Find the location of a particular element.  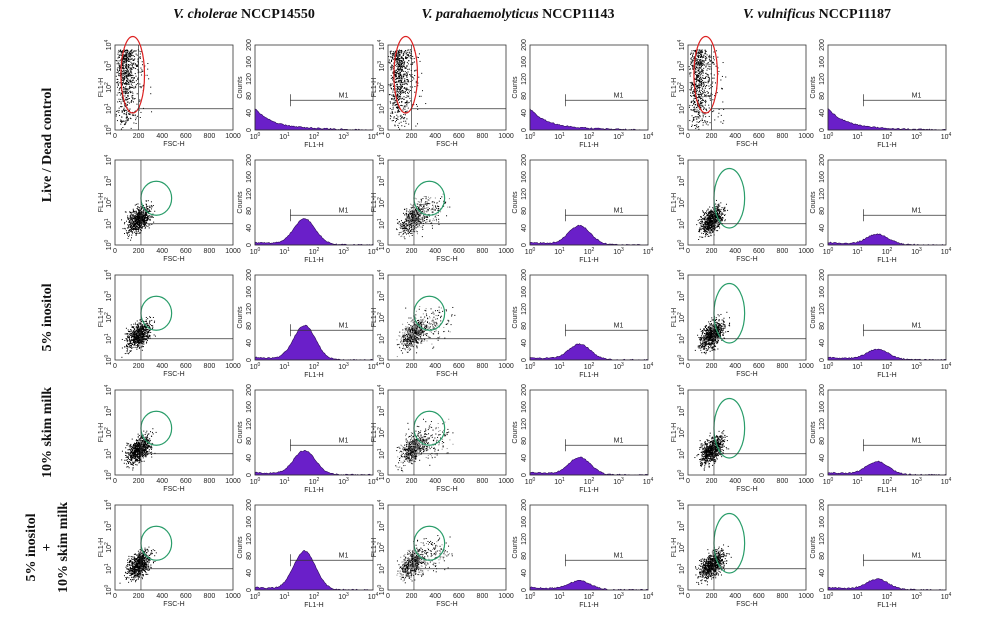

y-axis-label: FL1-H is located at coordinates (674, 87).